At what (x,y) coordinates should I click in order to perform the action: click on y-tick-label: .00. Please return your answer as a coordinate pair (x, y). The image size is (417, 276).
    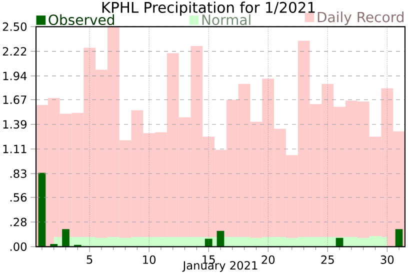
    Looking at the image, I should click on (18, 246).